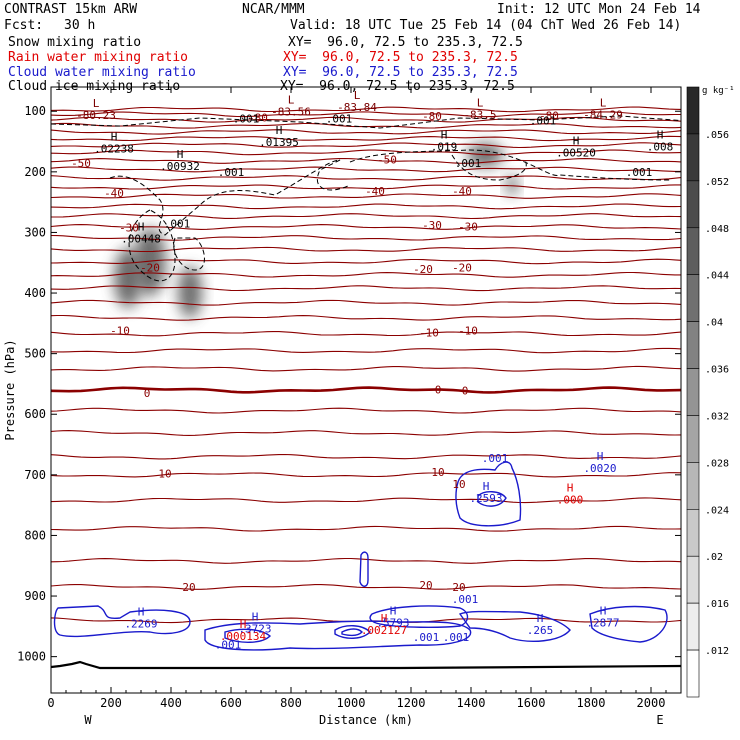 The height and width of the screenshot is (740, 740). What do you see at coordinates (258, 117) in the screenshot?
I see `isotherm-label-0: -80` at bounding box center [258, 117].